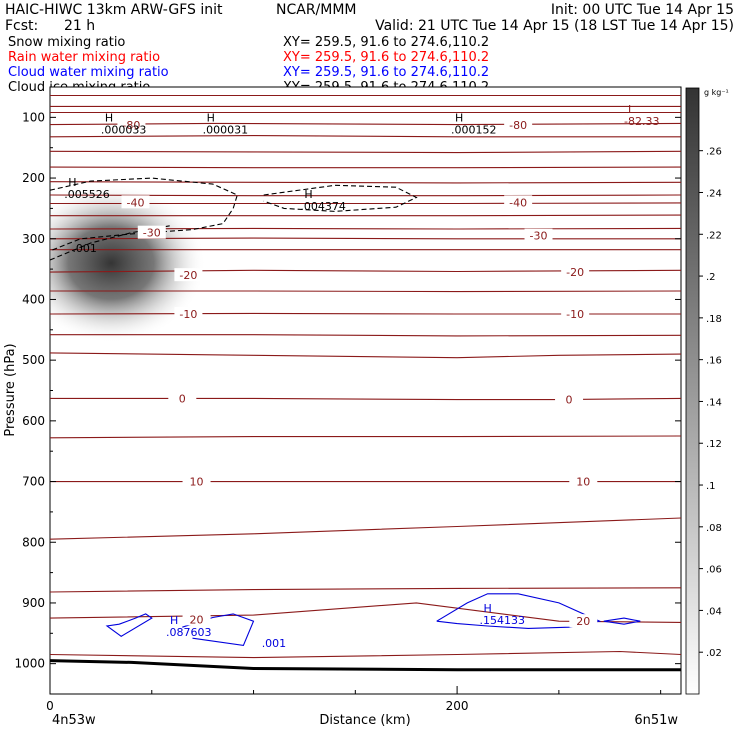 Image resolution: width=740 pixels, height=740 pixels. Describe the element at coordinates (66, 42) in the screenshot. I see `legend-name-0: Snow mixing ratio` at that location.